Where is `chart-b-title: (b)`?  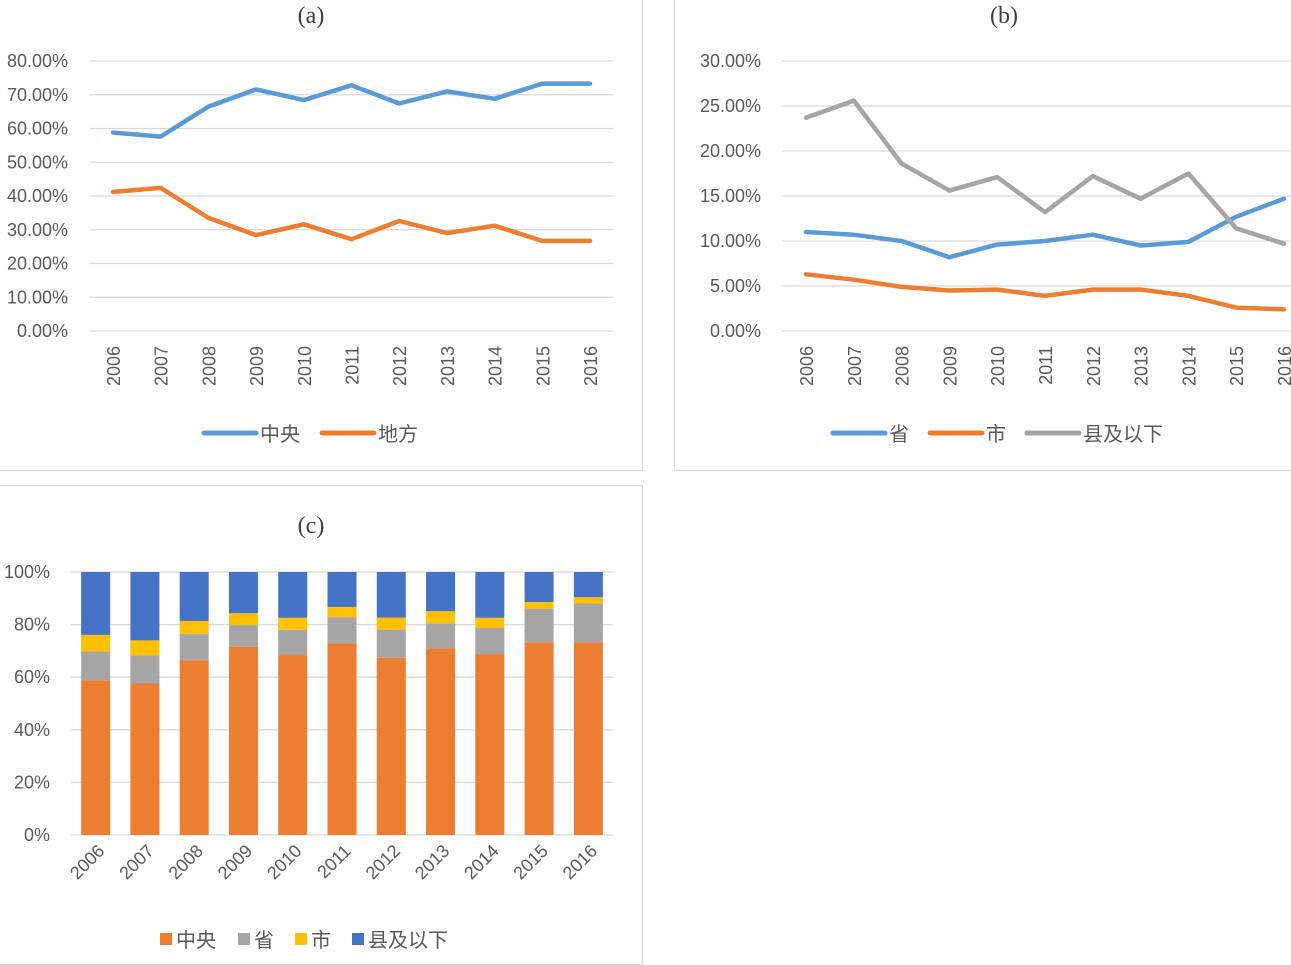
chart-b-title: (b) is located at coordinates (1004, 16).